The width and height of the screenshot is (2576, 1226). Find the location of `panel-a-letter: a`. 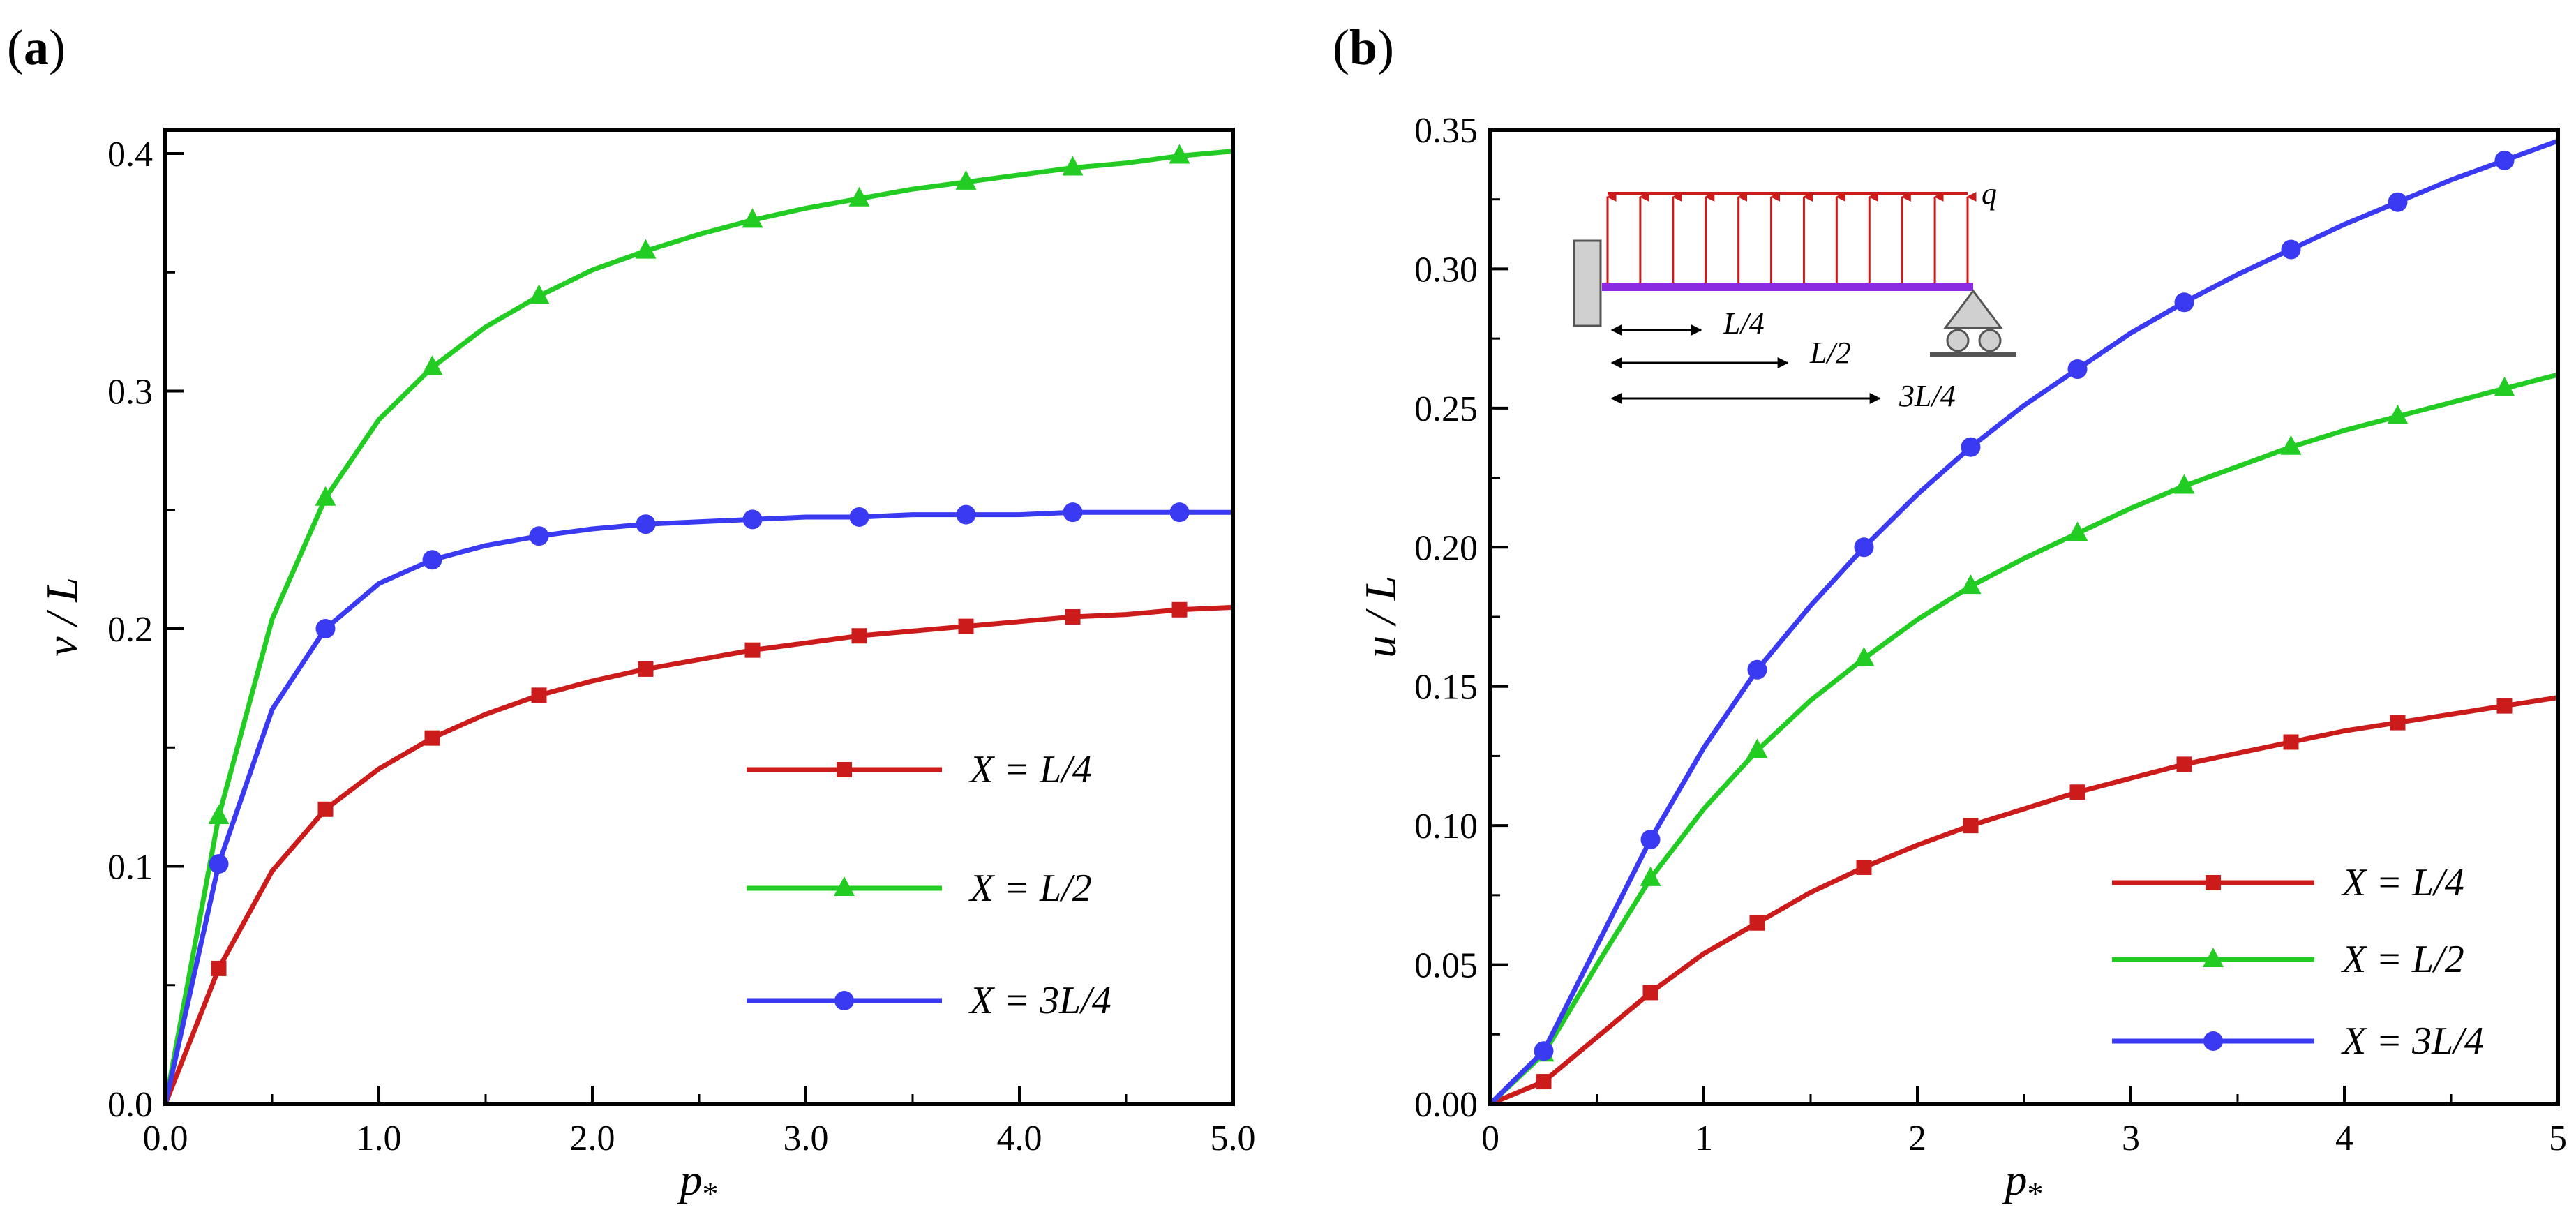

panel-a-letter: a is located at coordinates (36, 47).